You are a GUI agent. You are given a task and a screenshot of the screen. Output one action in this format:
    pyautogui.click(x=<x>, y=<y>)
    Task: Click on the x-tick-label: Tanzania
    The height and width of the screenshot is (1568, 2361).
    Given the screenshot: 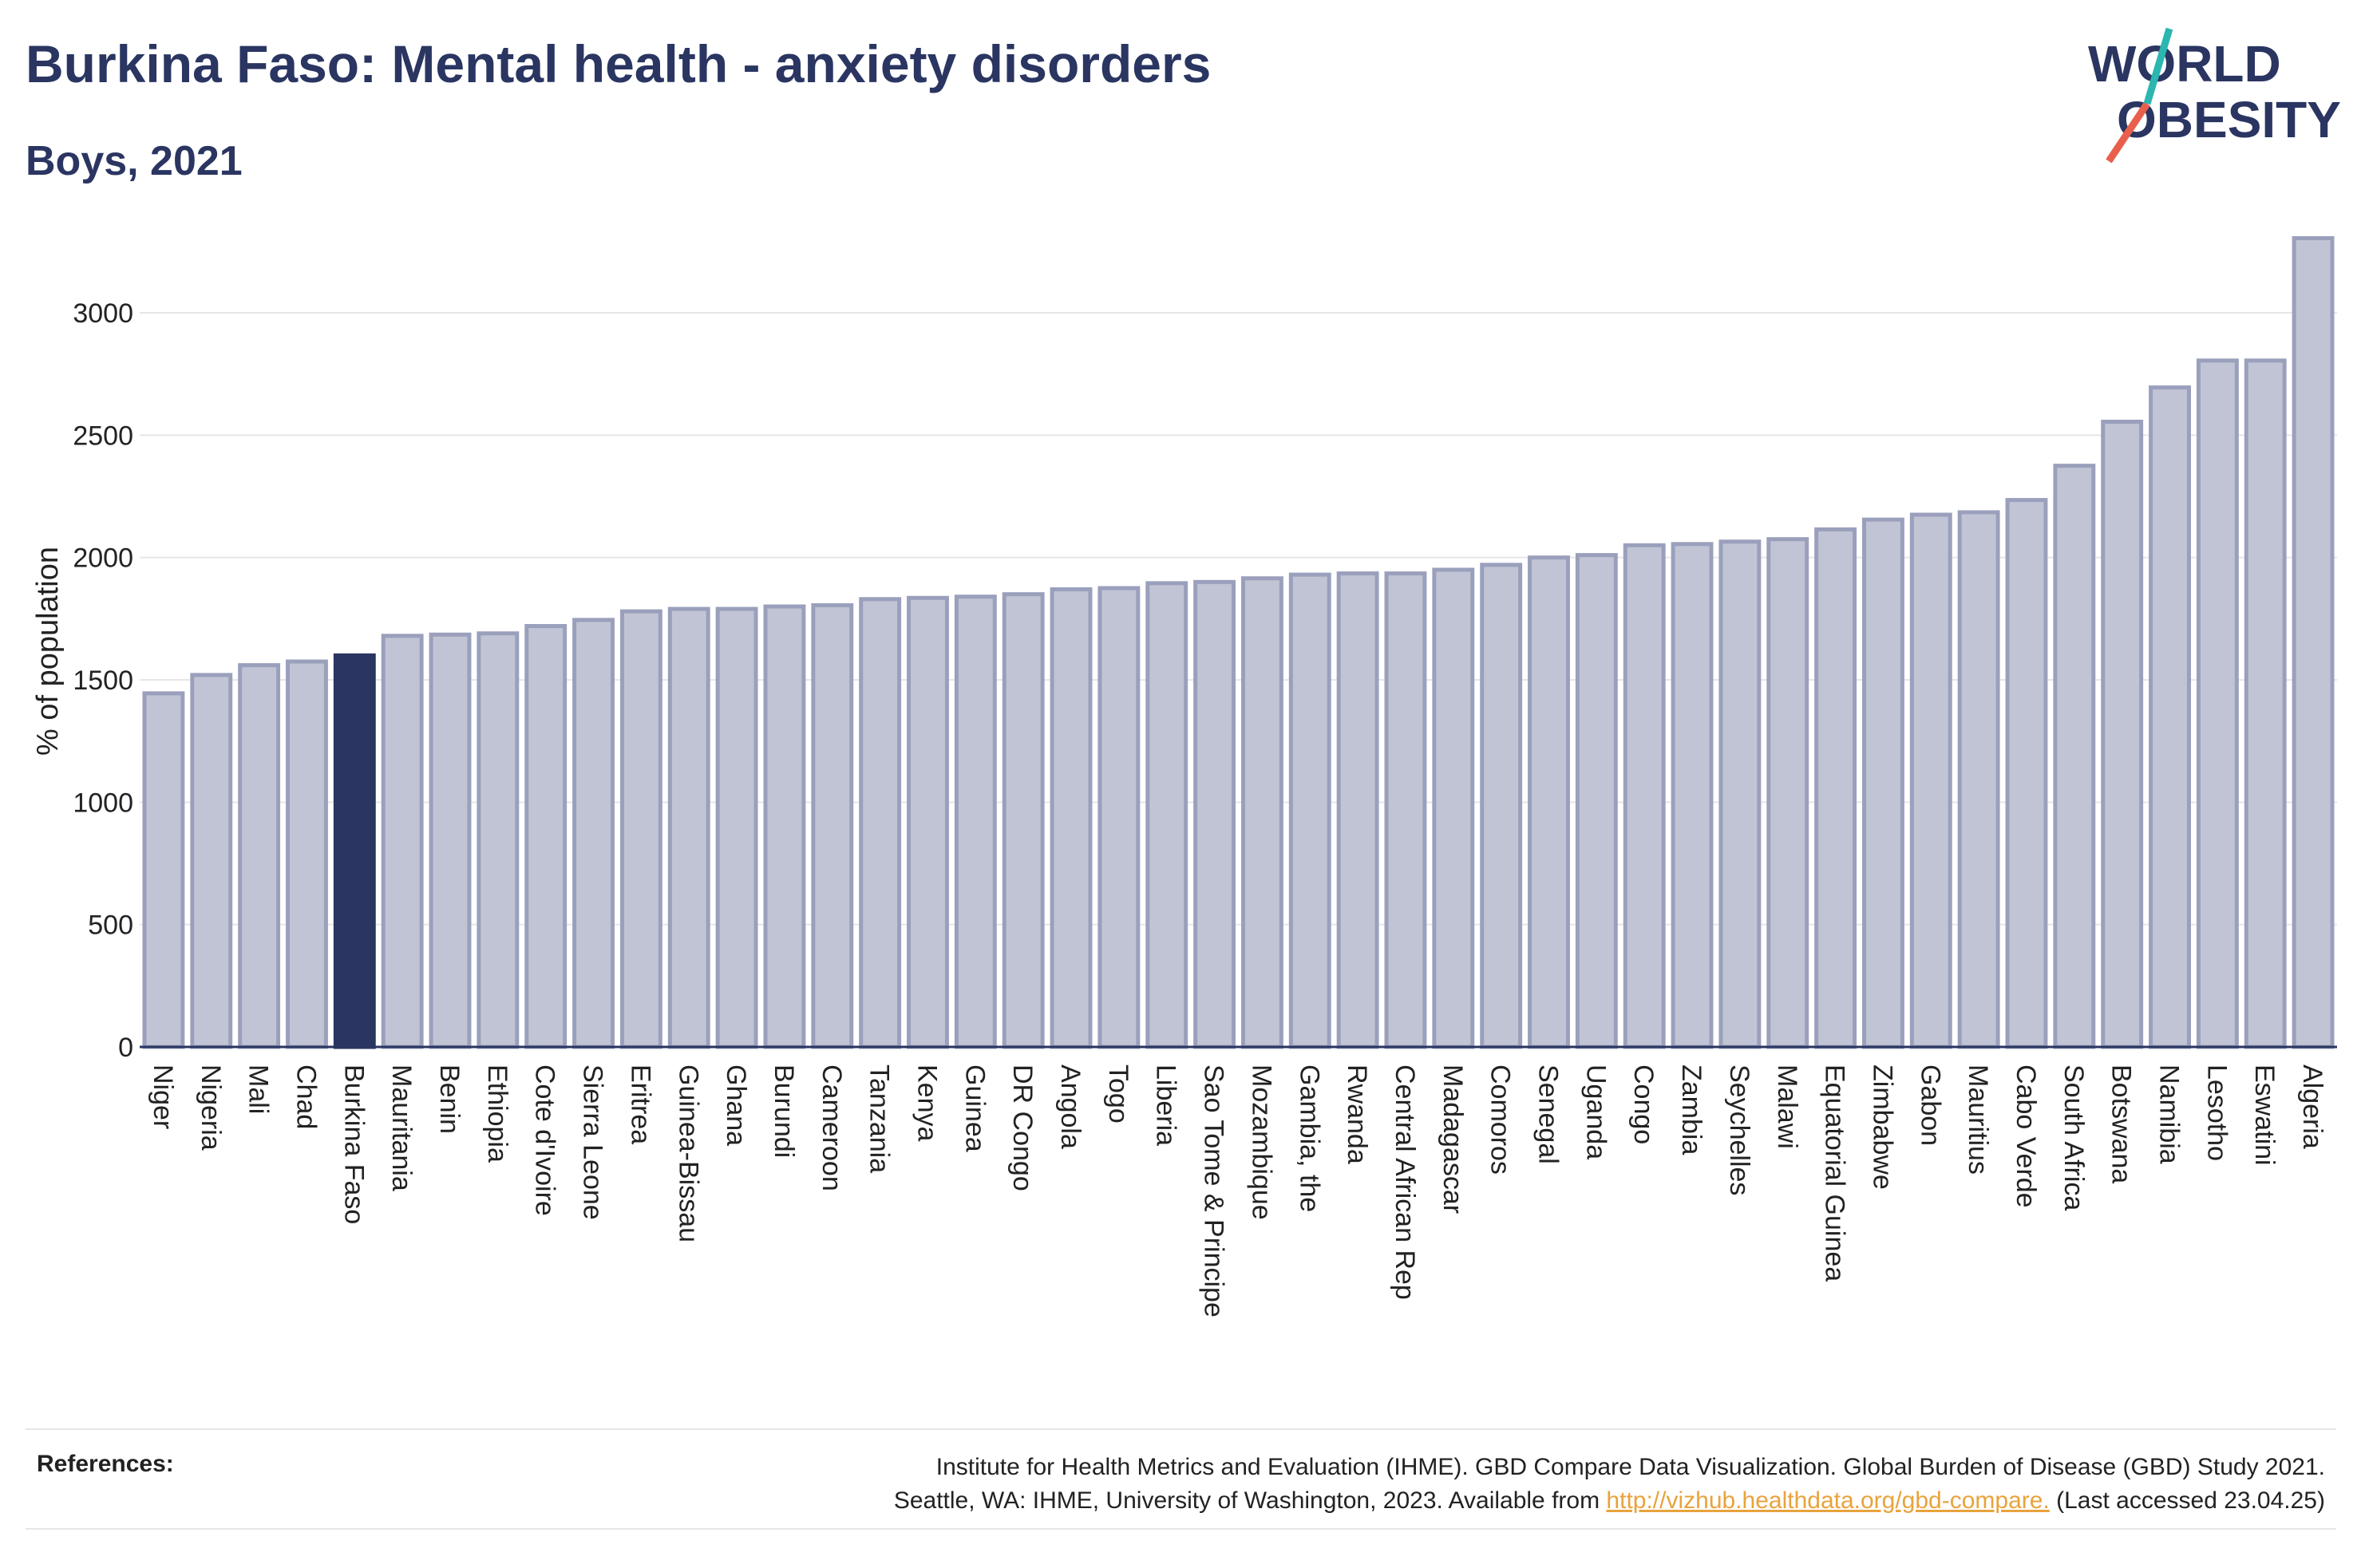 What is the action you would take?
    pyautogui.click(x=879, y=1118)
    